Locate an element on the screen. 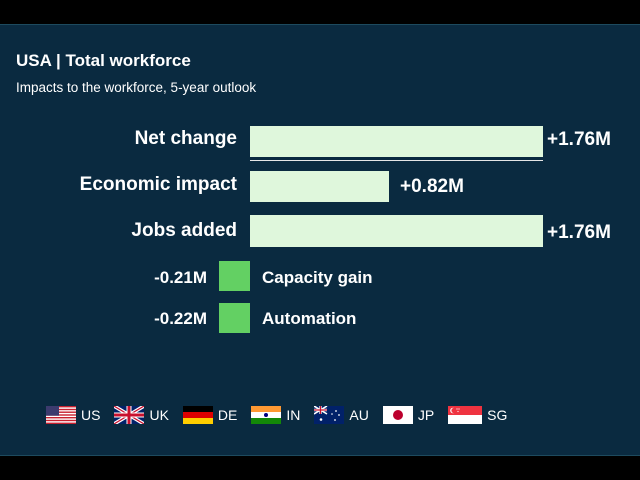 The image size is (640, 480). value-jobs-added: +1.76M is located at coordinates (579, 232).